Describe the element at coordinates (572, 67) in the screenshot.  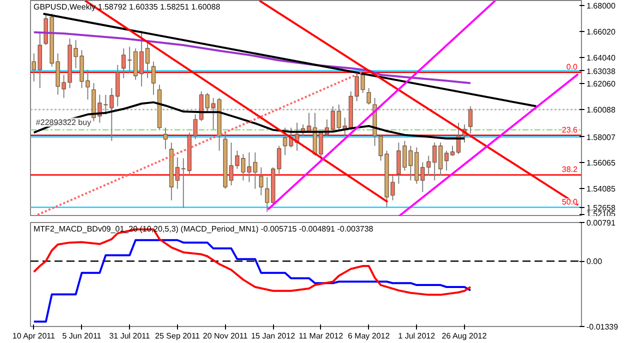
I see `annotation: 0.0` at that location.